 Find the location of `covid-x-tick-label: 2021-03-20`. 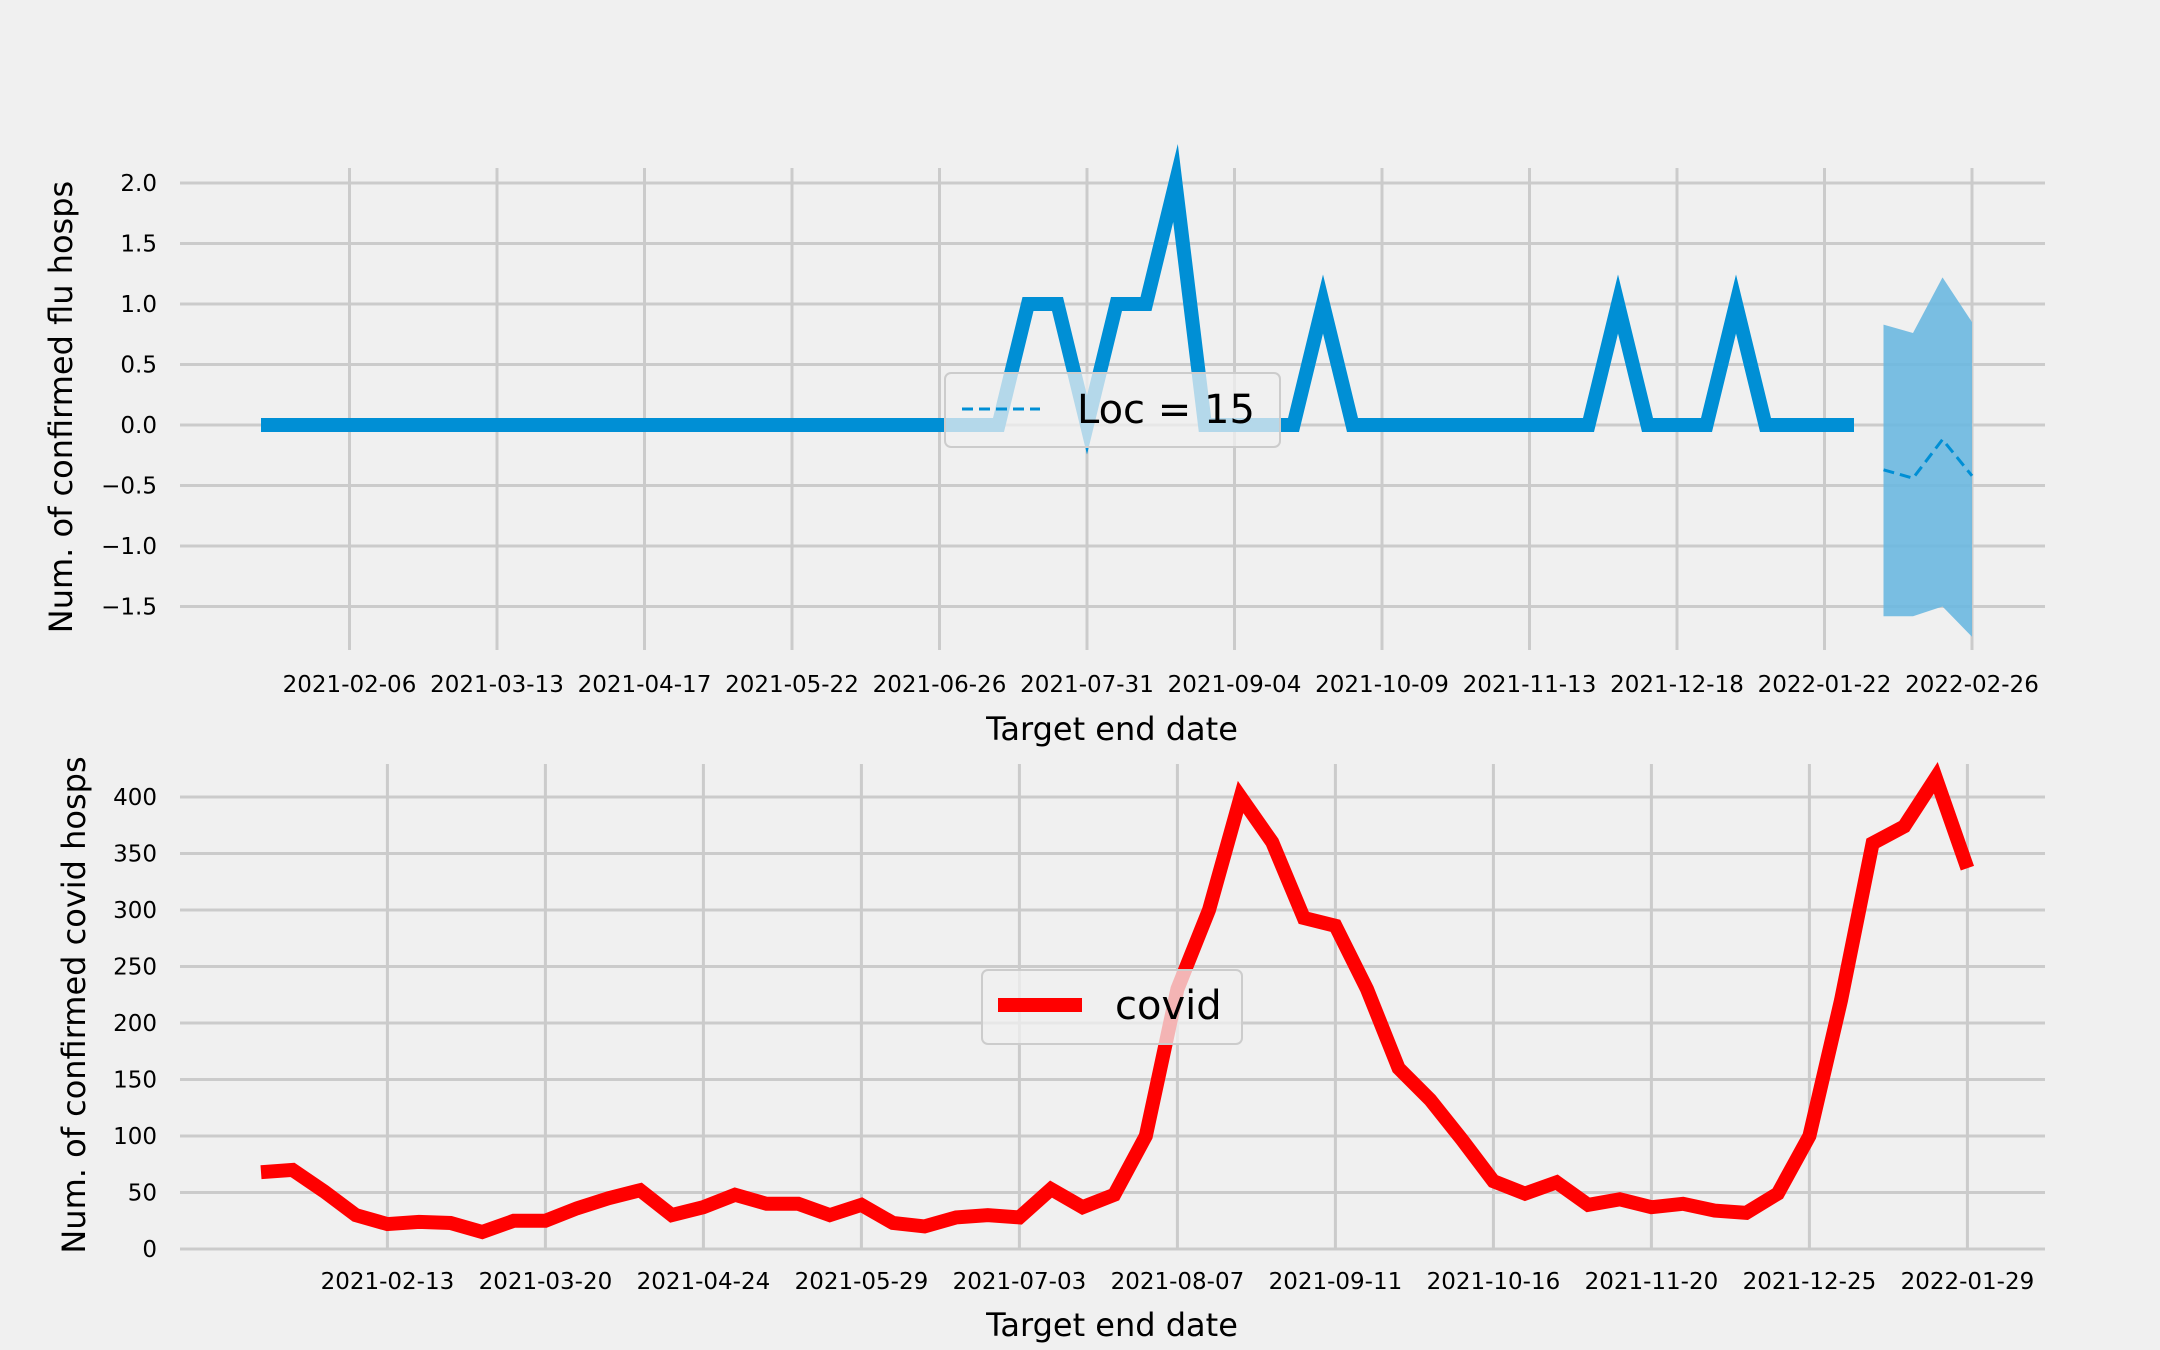

covid-x-tick-label: 2021-03-20 is located at coordinates (546, 1282).